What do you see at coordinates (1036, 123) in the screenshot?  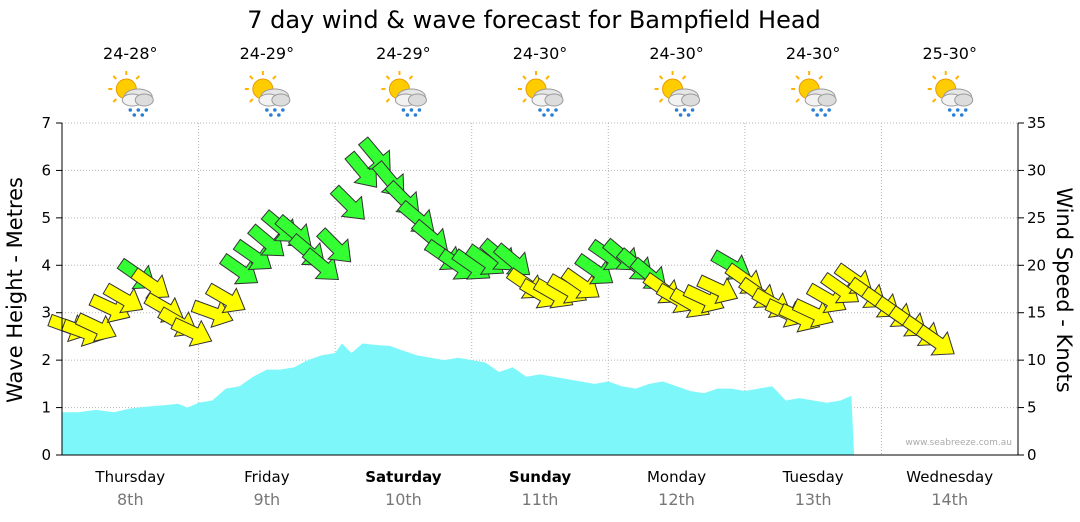 I see `right-tick-label: 35` at bounding box center [1036, 123].